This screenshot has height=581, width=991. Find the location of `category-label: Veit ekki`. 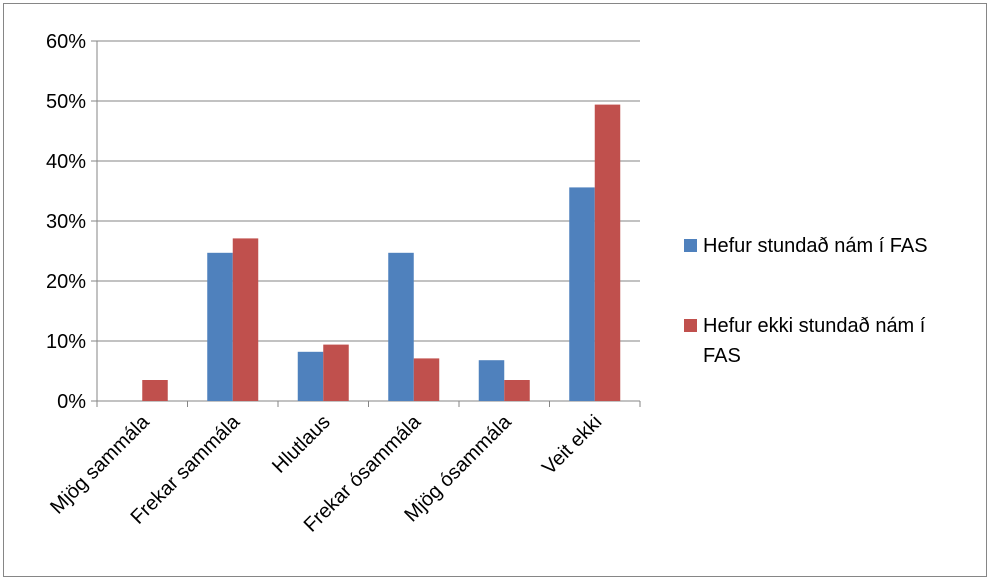

category-label: Veit ekki is located at coordinates (572, 445).